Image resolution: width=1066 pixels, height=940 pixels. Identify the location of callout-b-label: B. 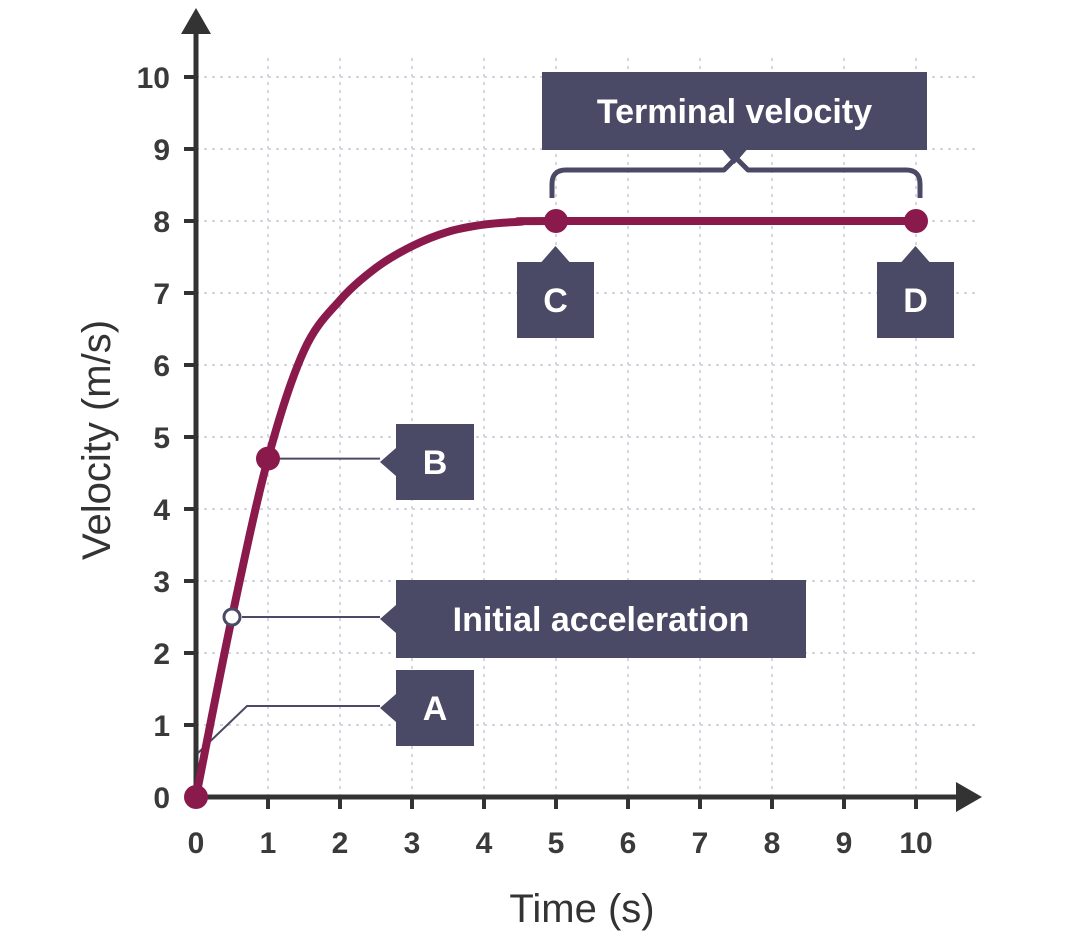
(435, 463).